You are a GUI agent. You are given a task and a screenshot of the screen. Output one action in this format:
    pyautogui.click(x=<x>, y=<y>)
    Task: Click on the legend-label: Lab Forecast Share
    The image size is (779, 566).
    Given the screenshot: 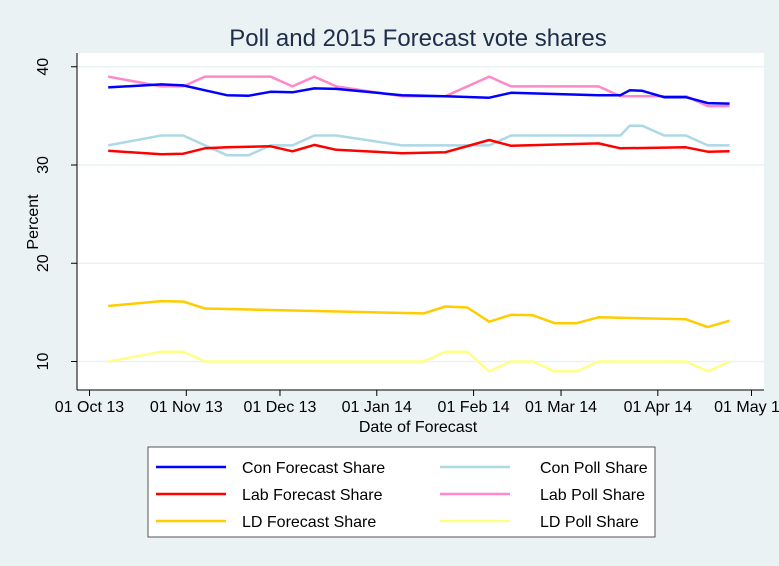 What is the action you would take?
    pyautogui.click(x=312, y=495)
    